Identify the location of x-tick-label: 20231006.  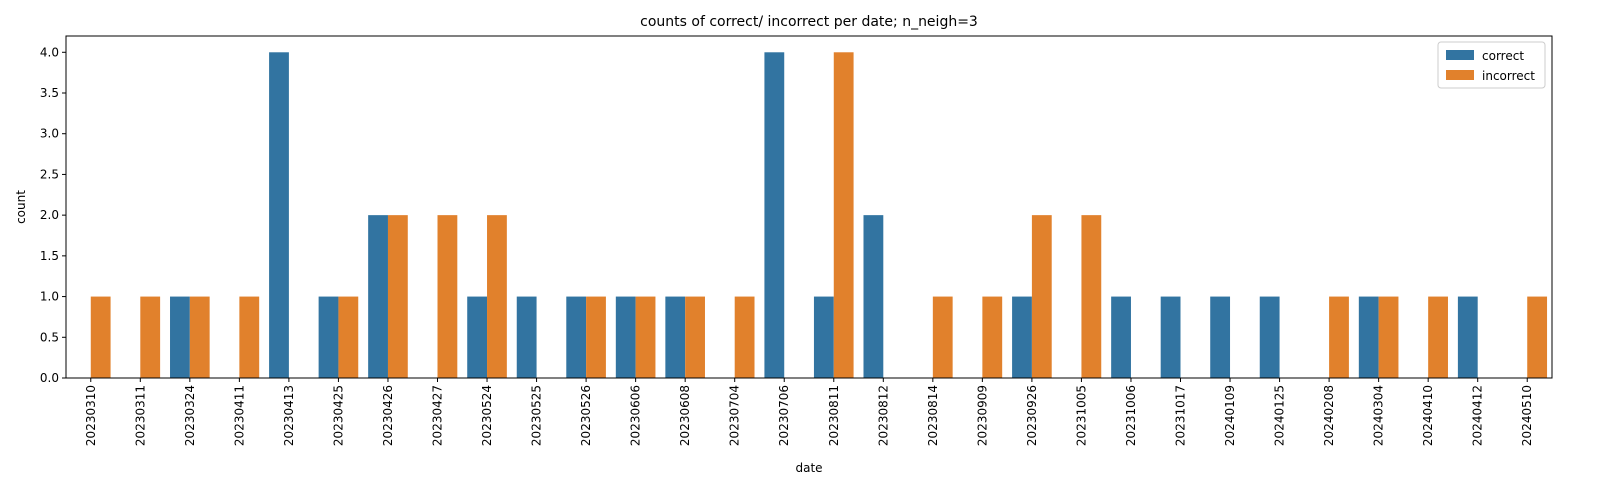
(1131, 415).